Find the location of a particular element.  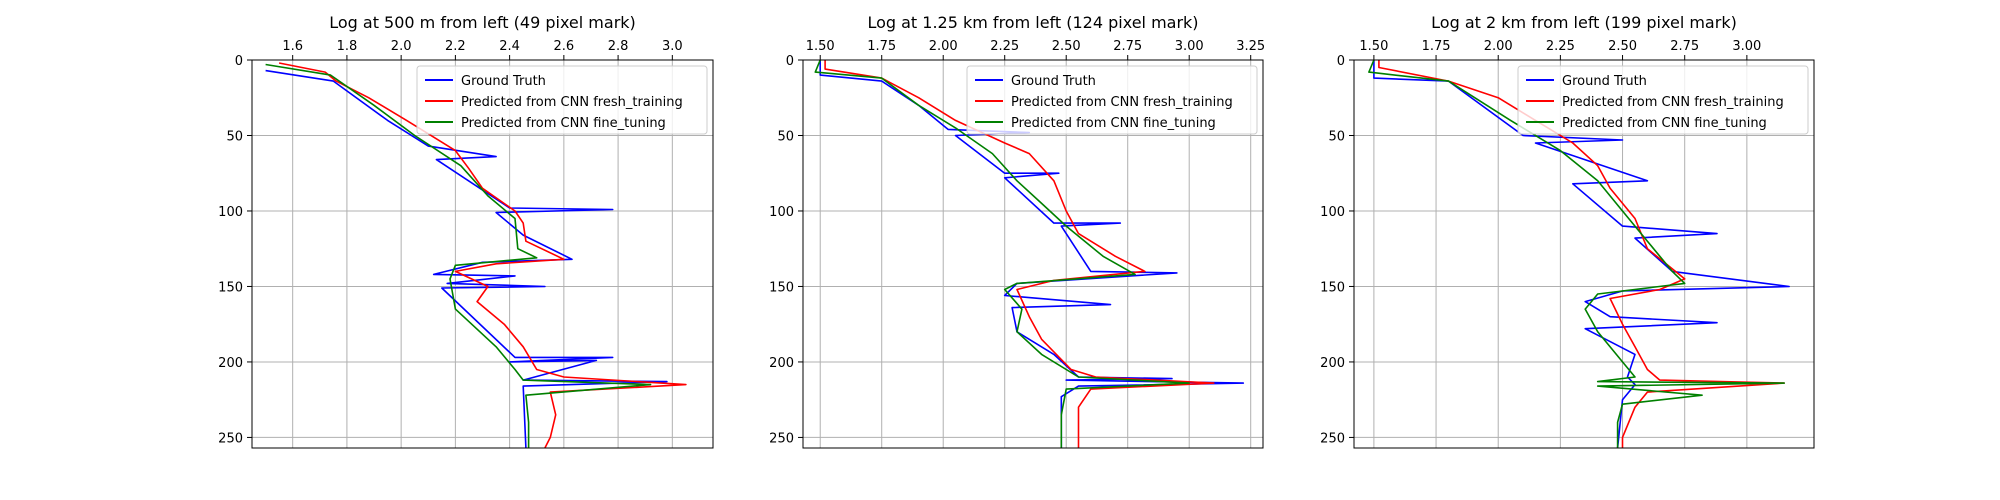

x-tick-label: 2.6 is located at coordinates (564, 46).